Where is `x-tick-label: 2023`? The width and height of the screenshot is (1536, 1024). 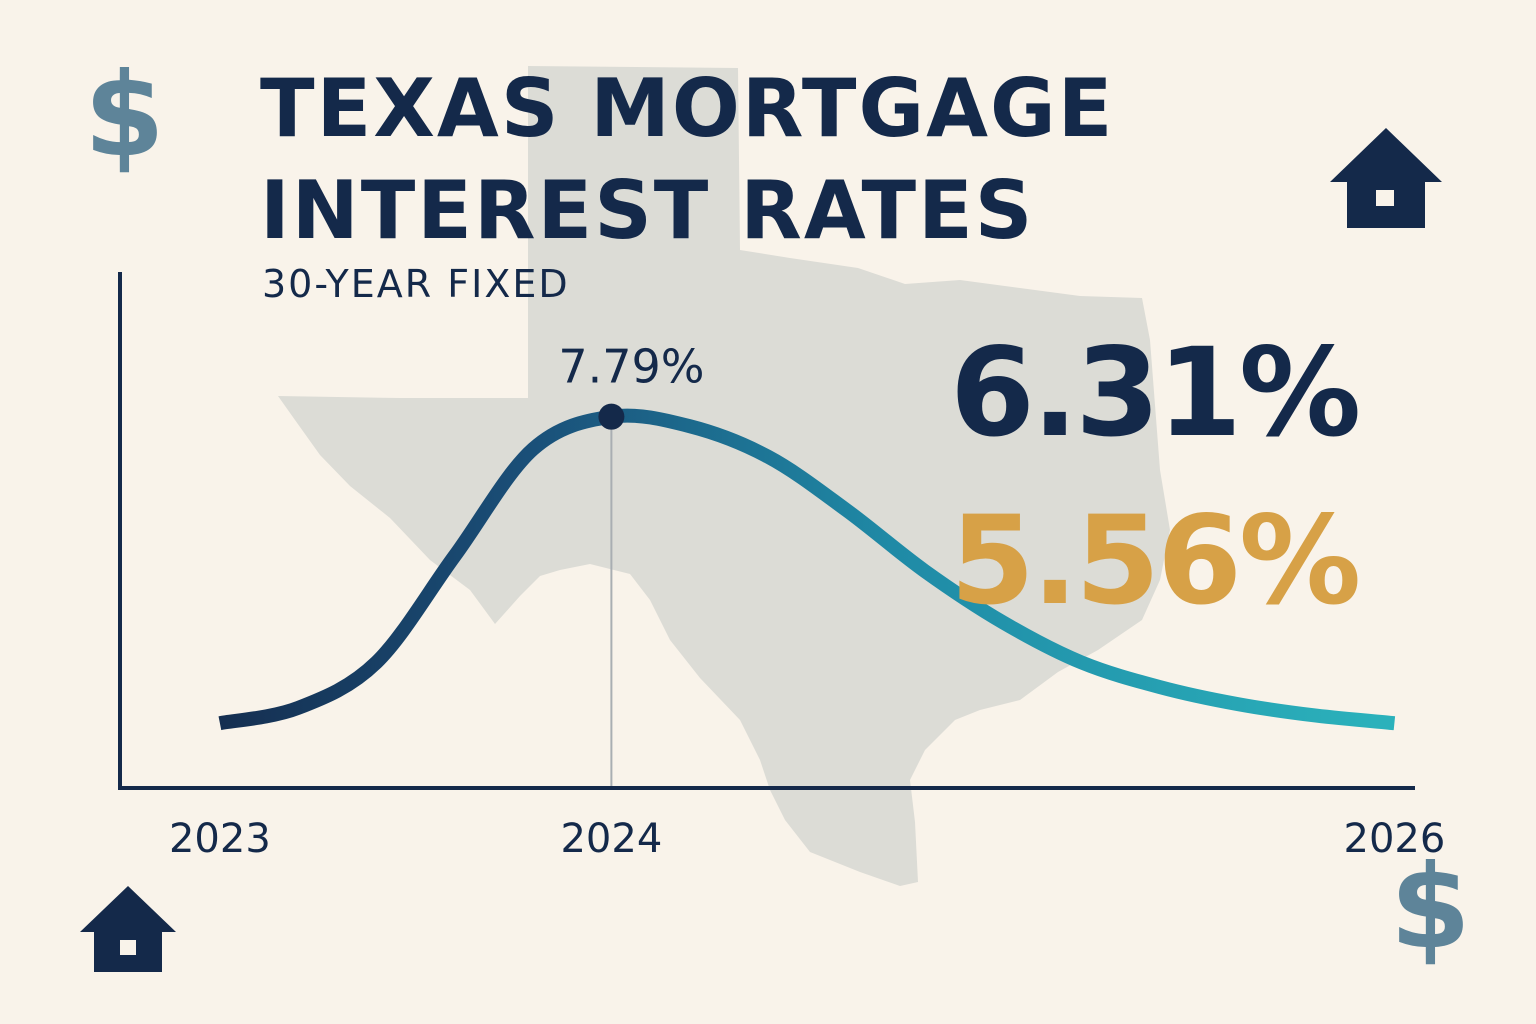
x-tick-label: 2023 is located at coordinates (220, 839).